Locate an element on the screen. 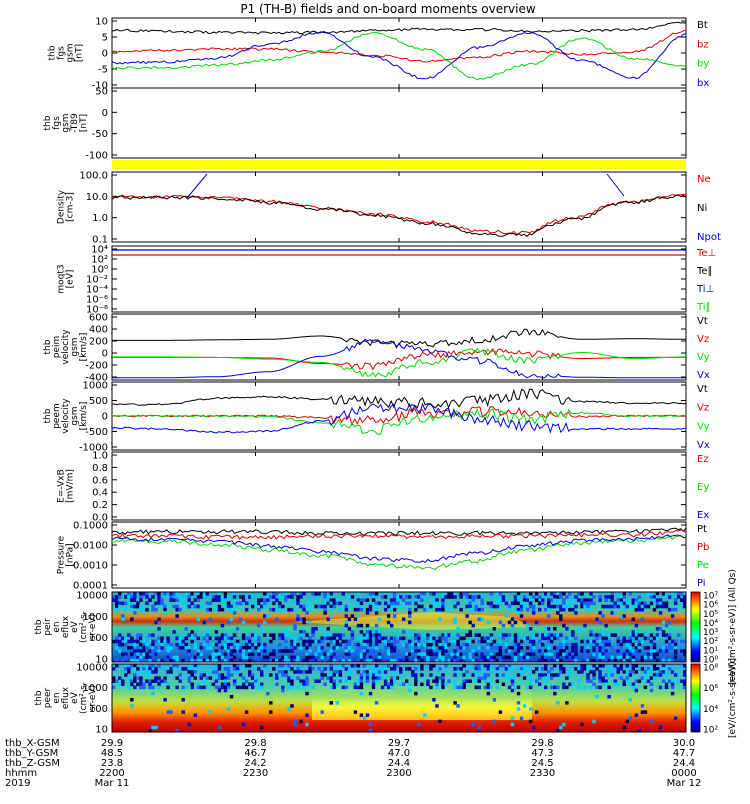 The image size is (750, 804). legend-Npot: Npot is located at coordinates (709, 237).